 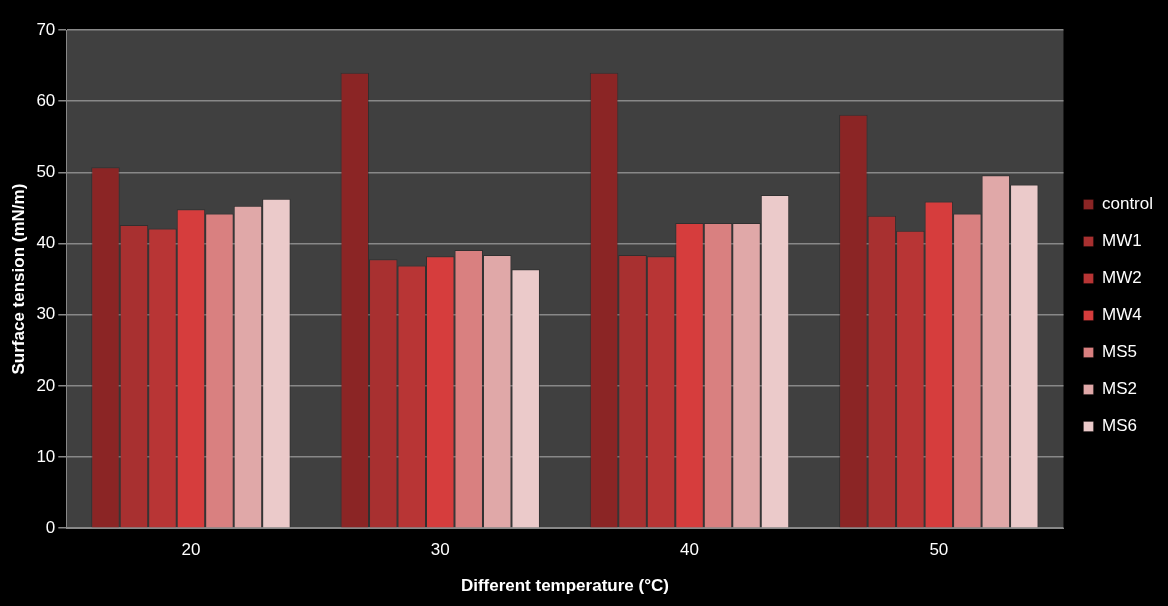 I want to click on y-tick-label: 50, so click(x=46, y=172).